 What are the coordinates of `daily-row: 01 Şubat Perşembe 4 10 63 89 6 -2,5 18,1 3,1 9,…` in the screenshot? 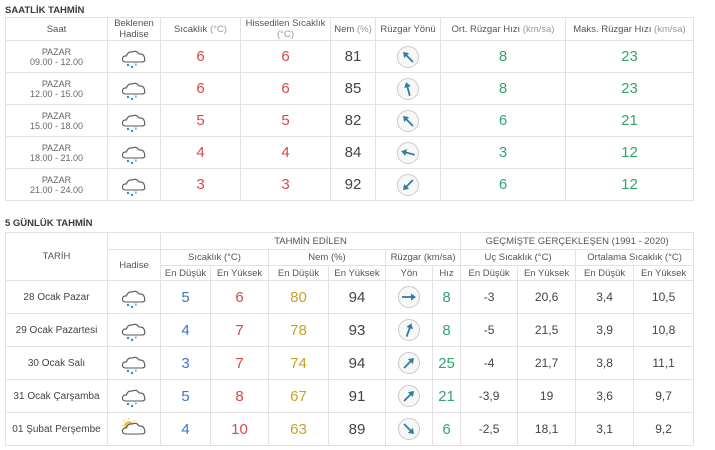 It's located at (350, 429).